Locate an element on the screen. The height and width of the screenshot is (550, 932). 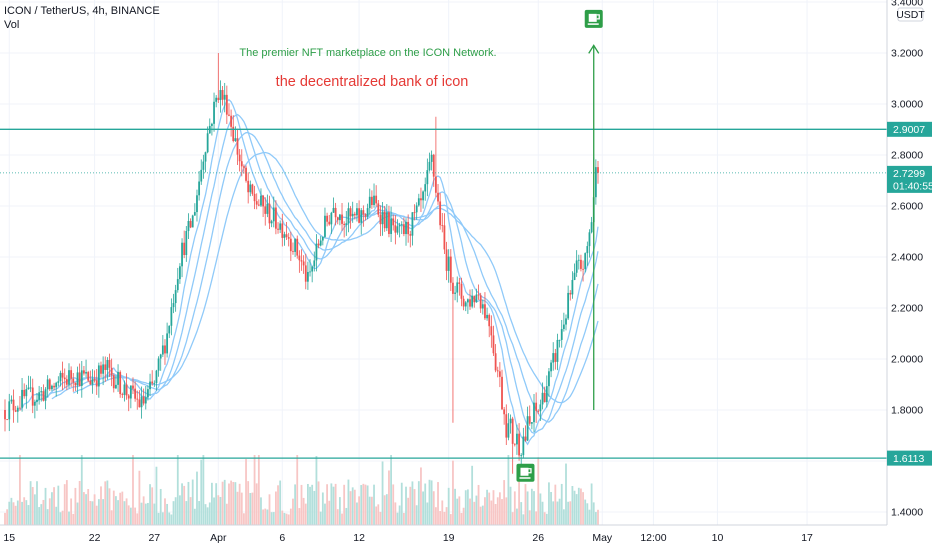
symbol-title: ICON / TetherUS, 4h, BINANCE is located at coordinates (82, 11).